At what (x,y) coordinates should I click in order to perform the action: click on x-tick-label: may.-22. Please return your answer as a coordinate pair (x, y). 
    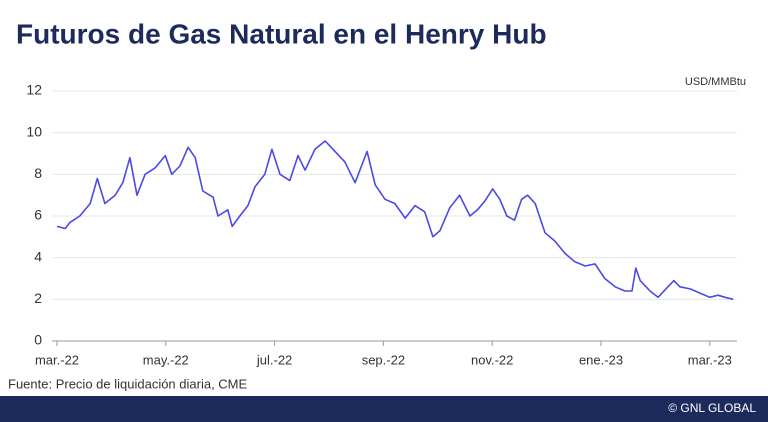
    Looking at the image, I should click on (166, 359).